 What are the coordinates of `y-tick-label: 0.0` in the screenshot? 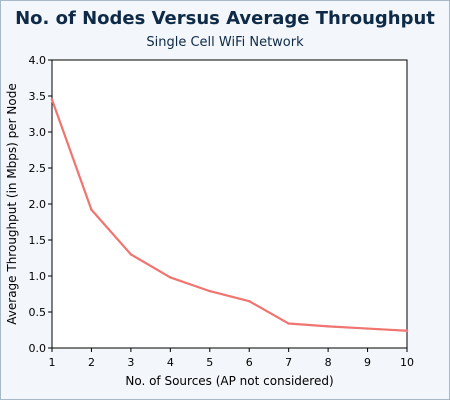 It's located at (38, 348).